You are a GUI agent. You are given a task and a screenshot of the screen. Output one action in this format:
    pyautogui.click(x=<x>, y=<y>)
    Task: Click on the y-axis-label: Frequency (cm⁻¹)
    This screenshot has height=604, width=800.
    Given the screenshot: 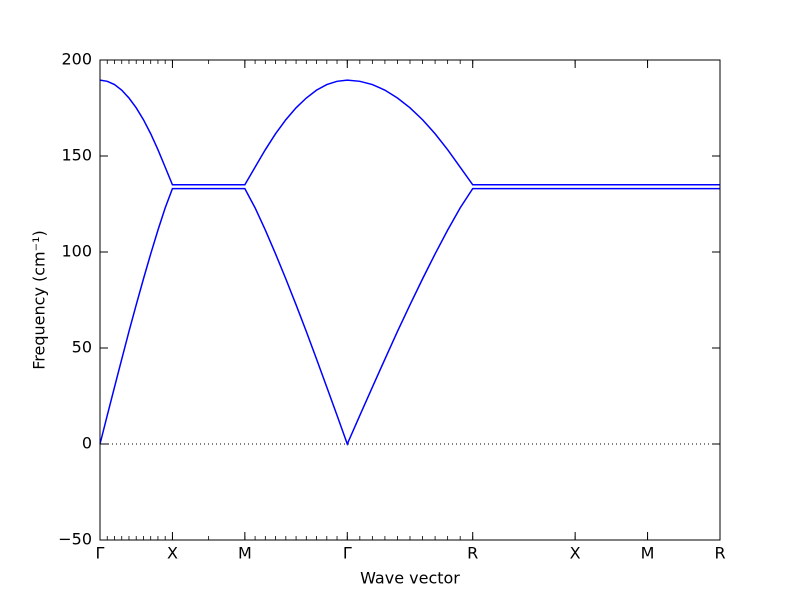 What is the action you would take?
    pyautogui.click(x=39, y=299)
    